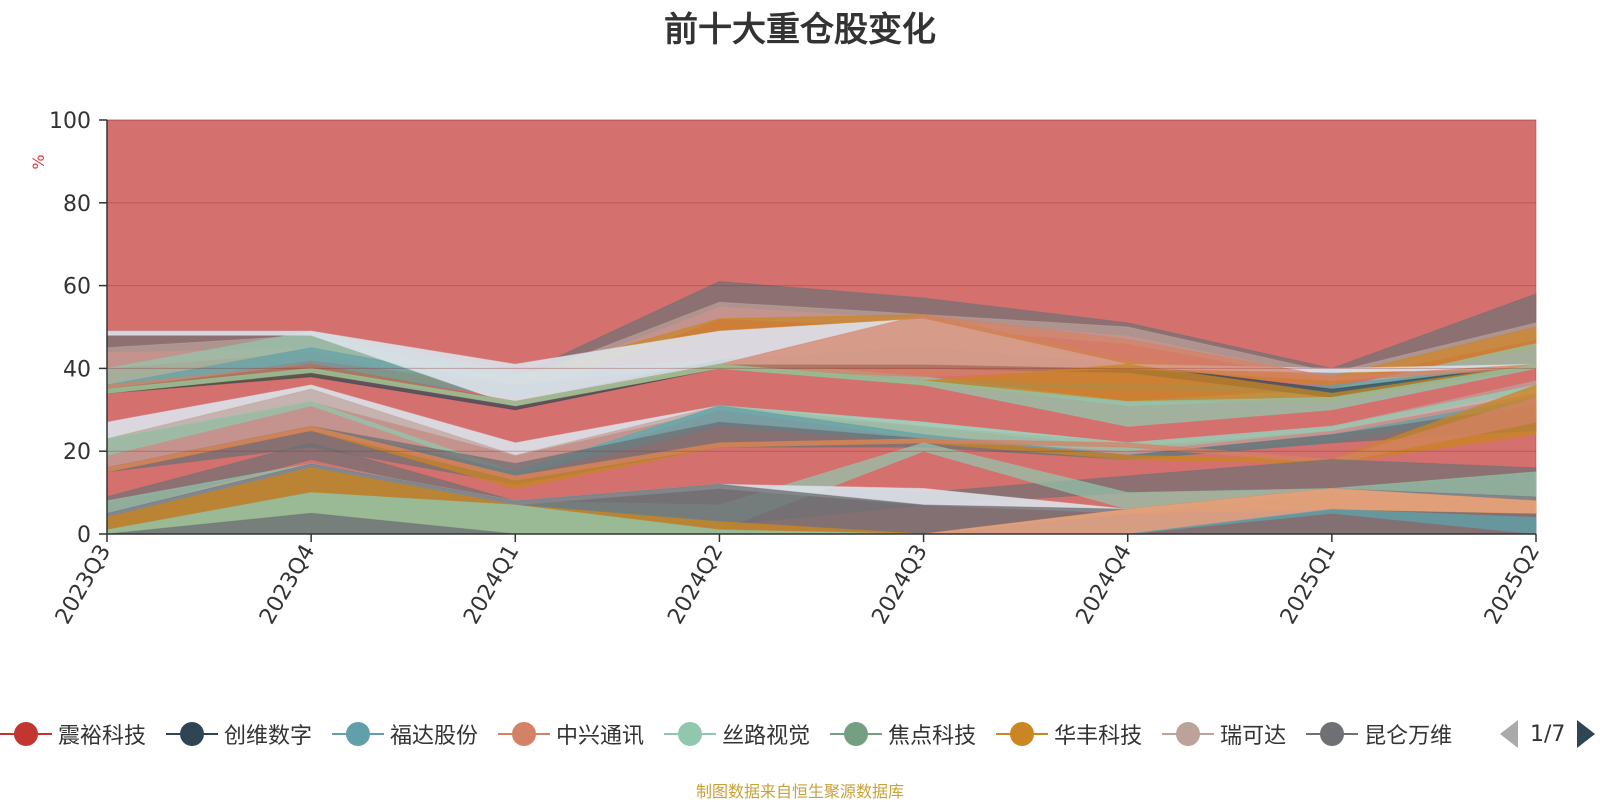  Describe the element at coordinates (1253, 736) in the screenshot. I see `legend-label: 瑞可达` at that location.